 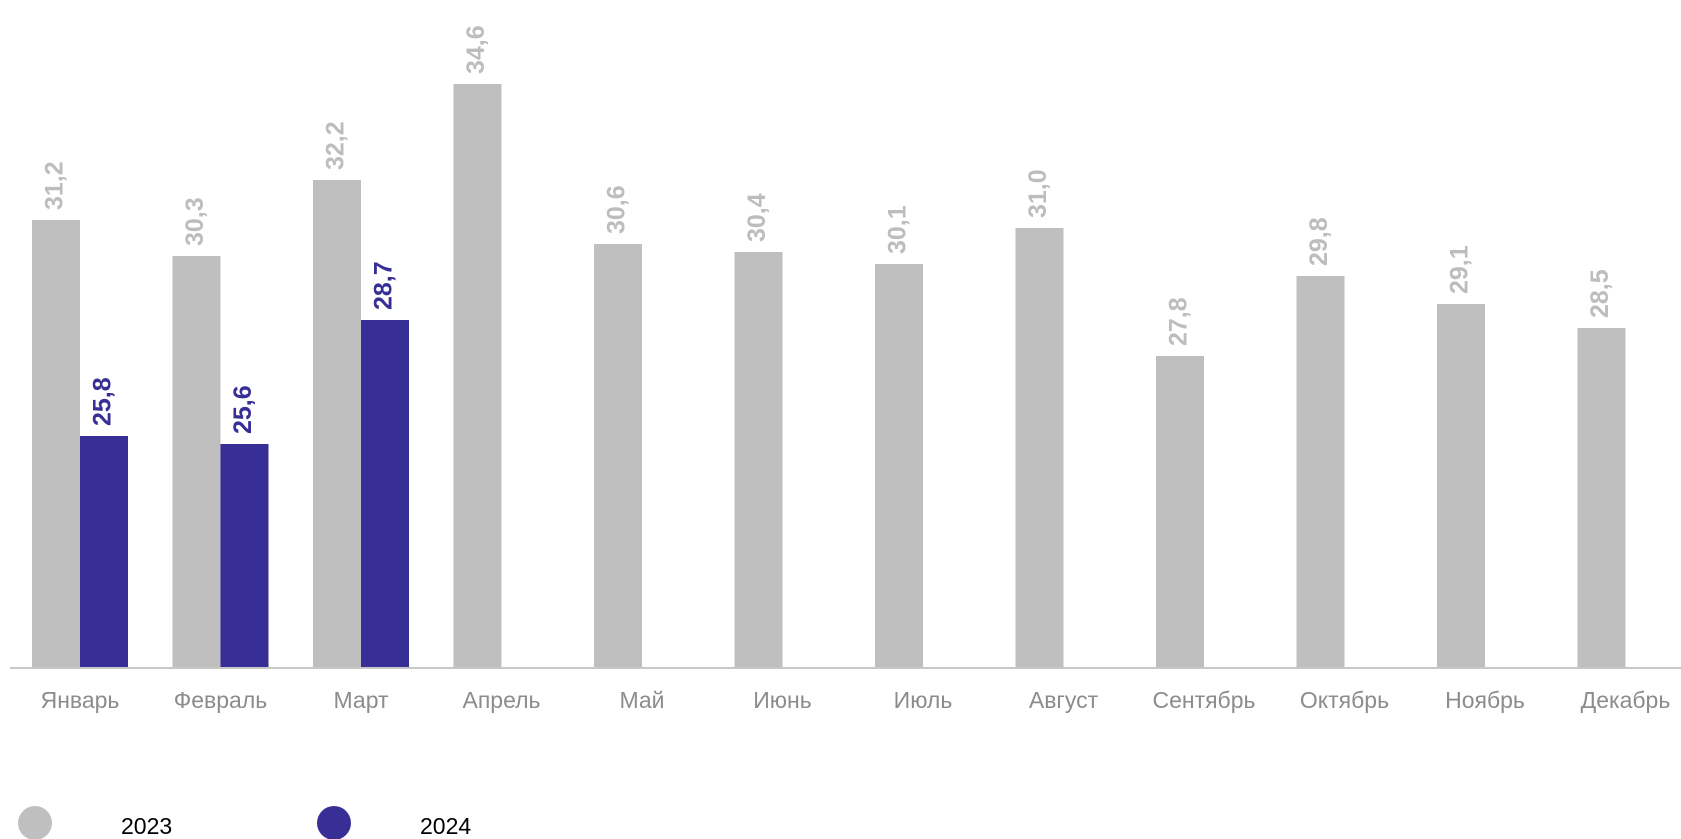 I want to click on x-tick-label: Март, so click(x=360, y=700).